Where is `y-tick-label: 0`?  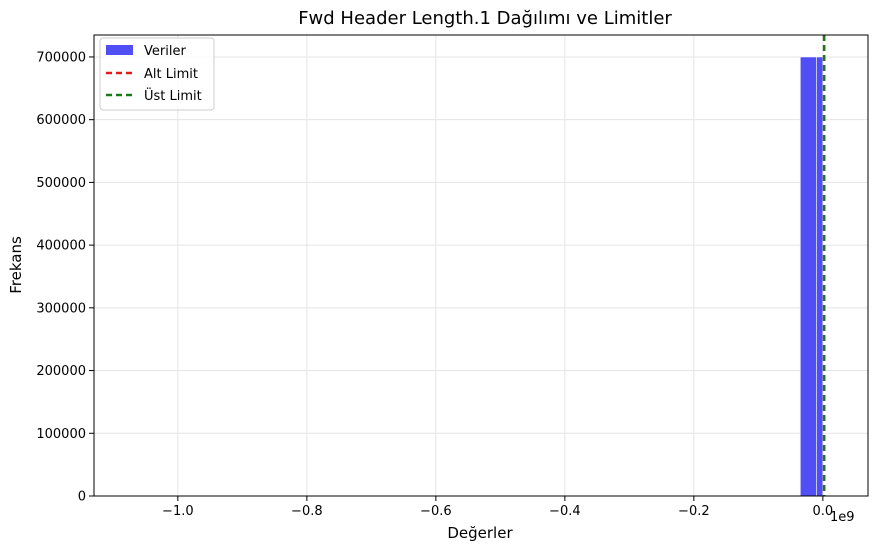 y-tick-label: 0 is located at coordinates (82, 497).